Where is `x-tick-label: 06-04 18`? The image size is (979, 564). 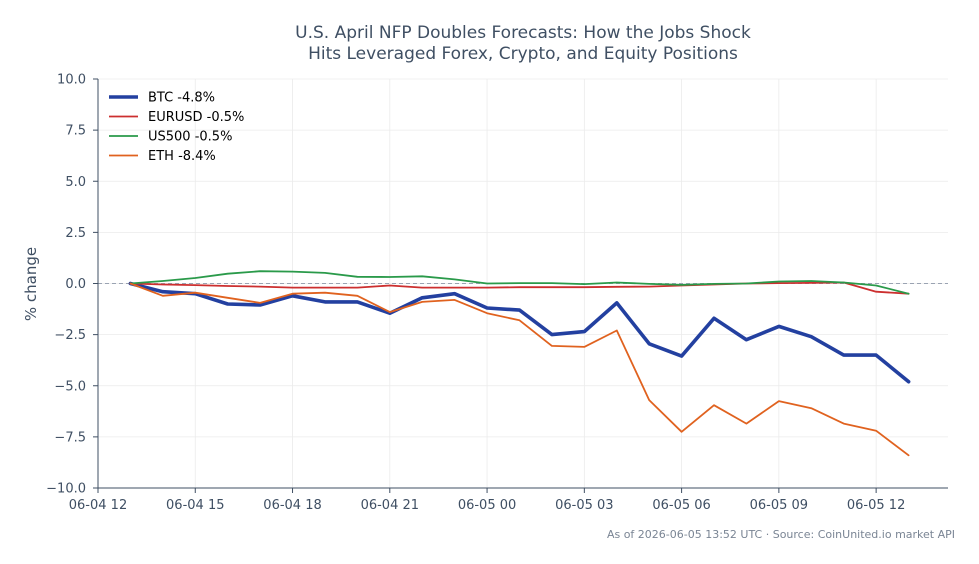 x-tick-label: 06-04 18 is located at coordinates (292, 505).